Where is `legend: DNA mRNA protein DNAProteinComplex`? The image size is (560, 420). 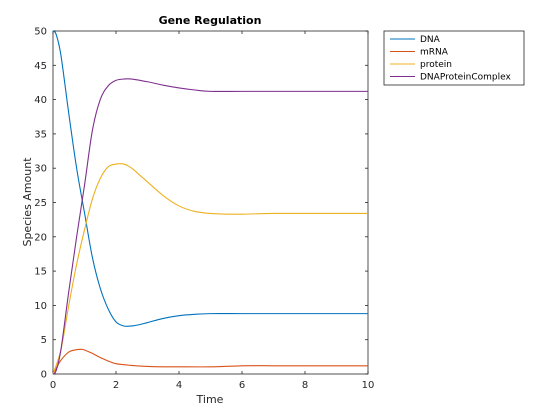
legend: DNA mRNA protein DNAProteinComplex is located at coordinates (454, 58).